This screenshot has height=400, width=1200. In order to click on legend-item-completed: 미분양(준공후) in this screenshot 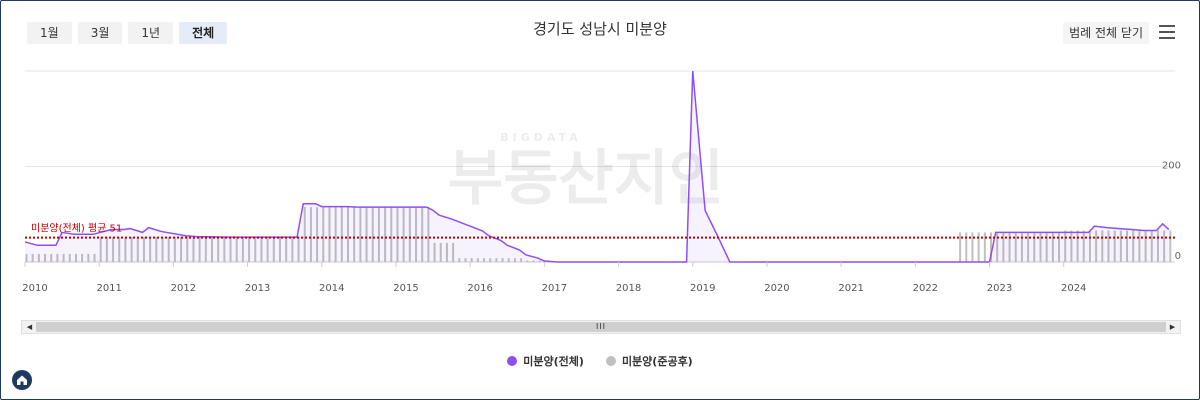, I will do `click(649, 361)`.